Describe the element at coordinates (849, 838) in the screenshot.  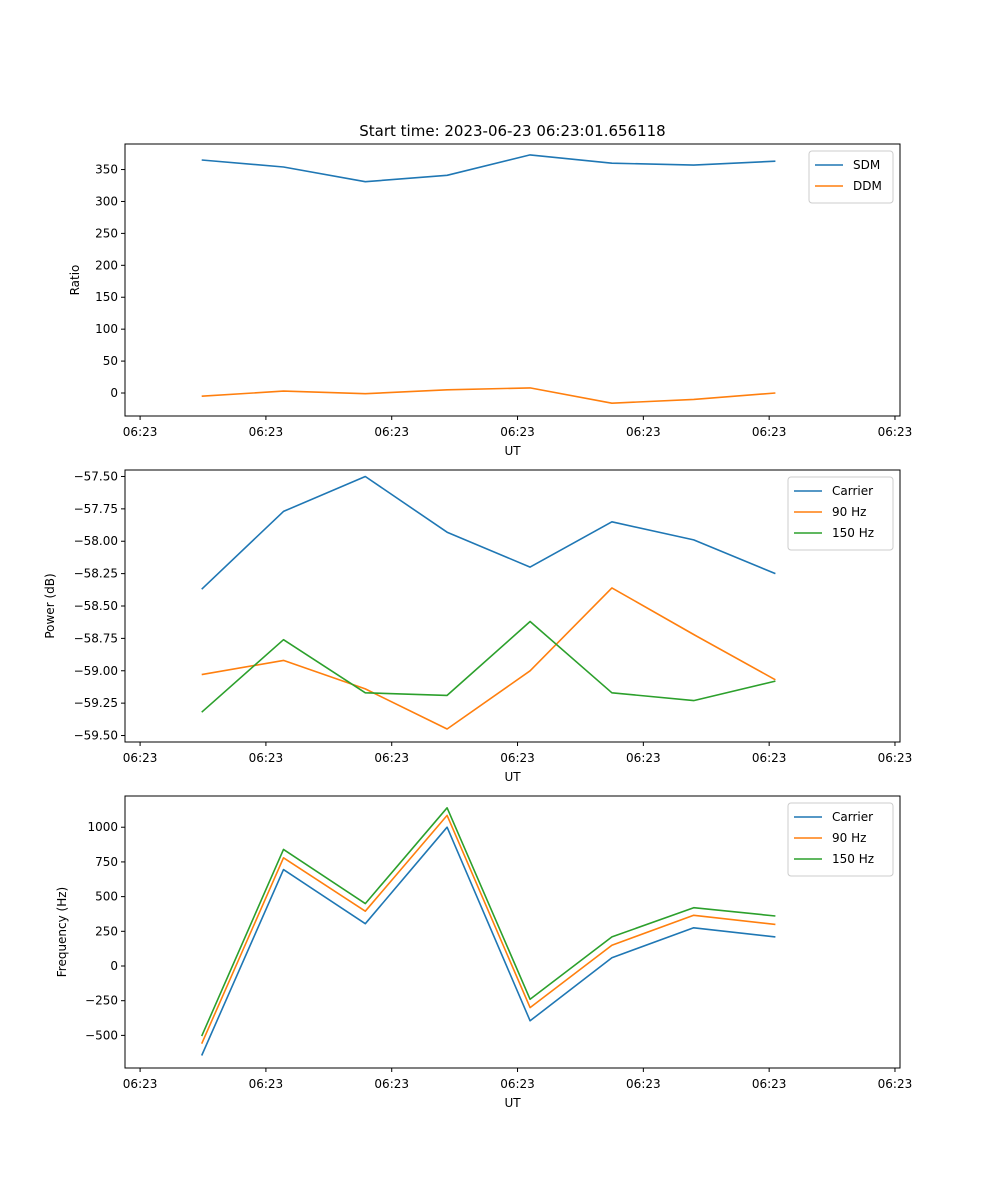
I see `frequency-legend-label: 90 Hz` at that location.